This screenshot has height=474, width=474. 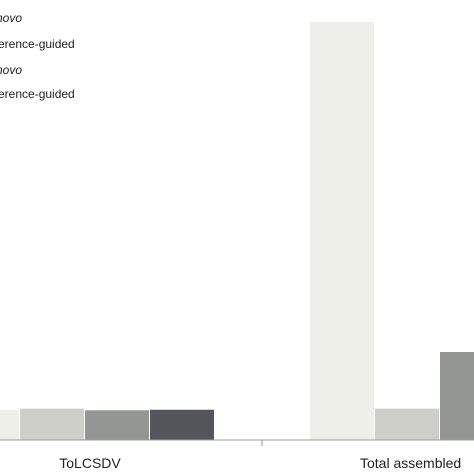 I want to click on legend-entry-4: erence-guided, so click(x=37, y=94).